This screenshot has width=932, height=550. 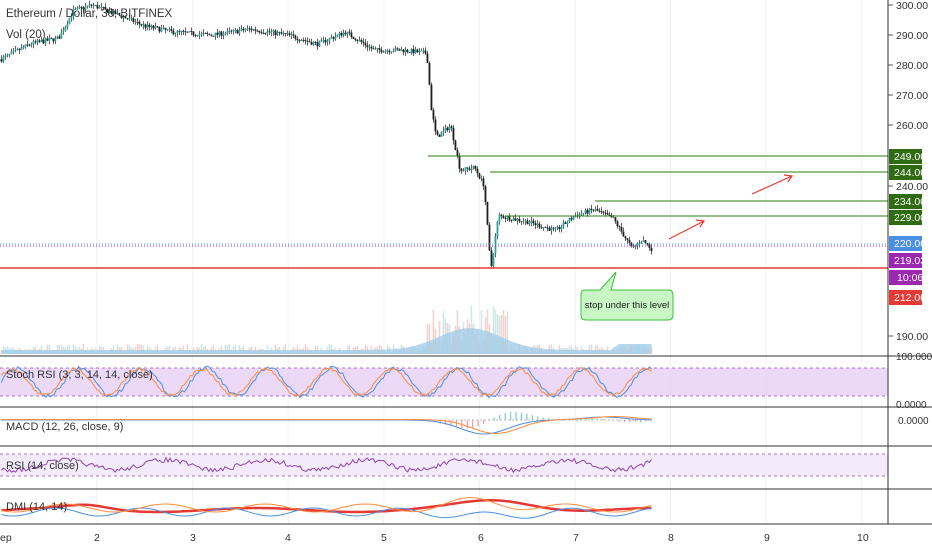 I want to click on badge-229: 229.00, so click(x=907, y=217).